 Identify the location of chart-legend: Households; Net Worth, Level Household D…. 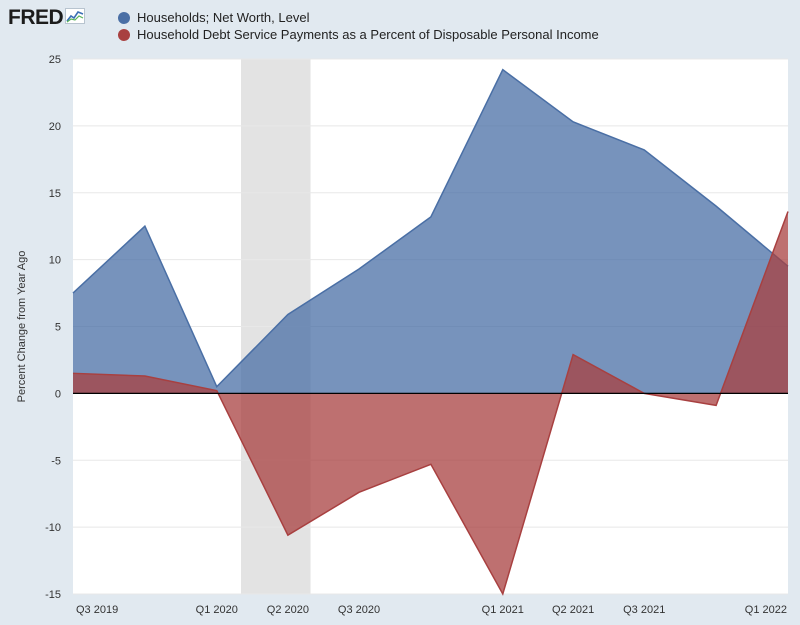
(358, 26).